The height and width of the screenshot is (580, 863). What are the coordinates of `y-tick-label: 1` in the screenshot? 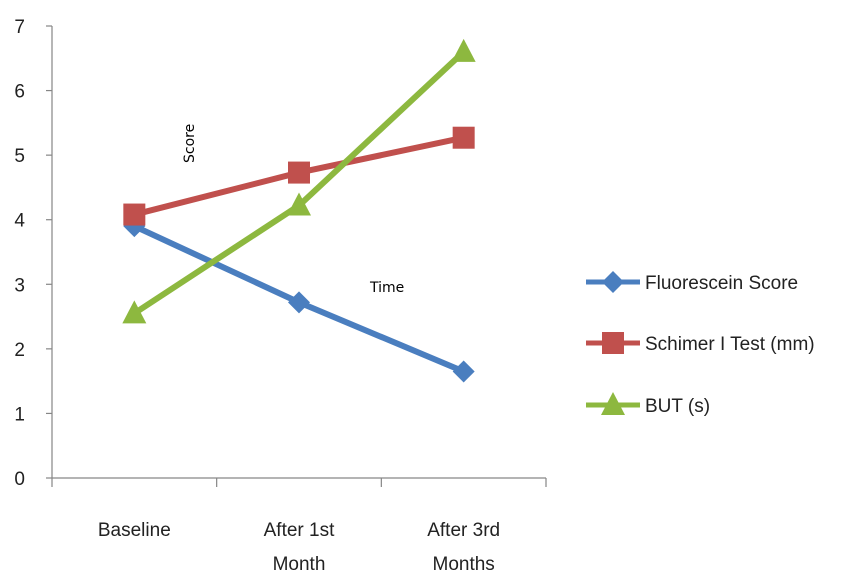 It's located at (19, 414).